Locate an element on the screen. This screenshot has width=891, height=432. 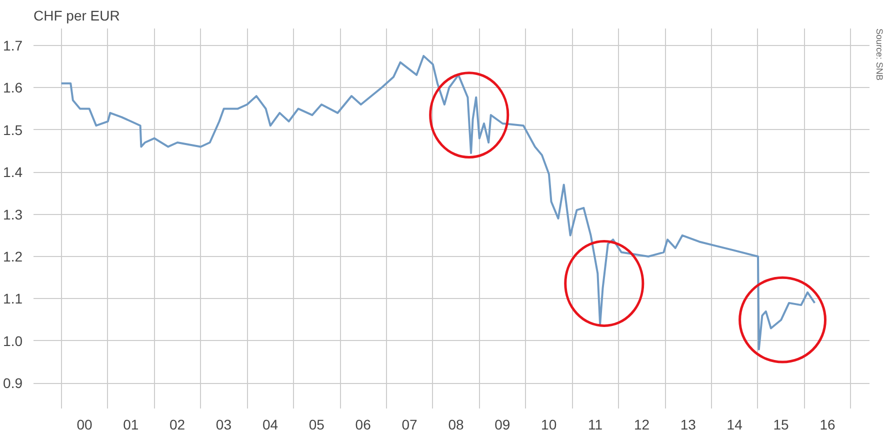
x-tick-label: 11 is located at coordinates (595, 424).